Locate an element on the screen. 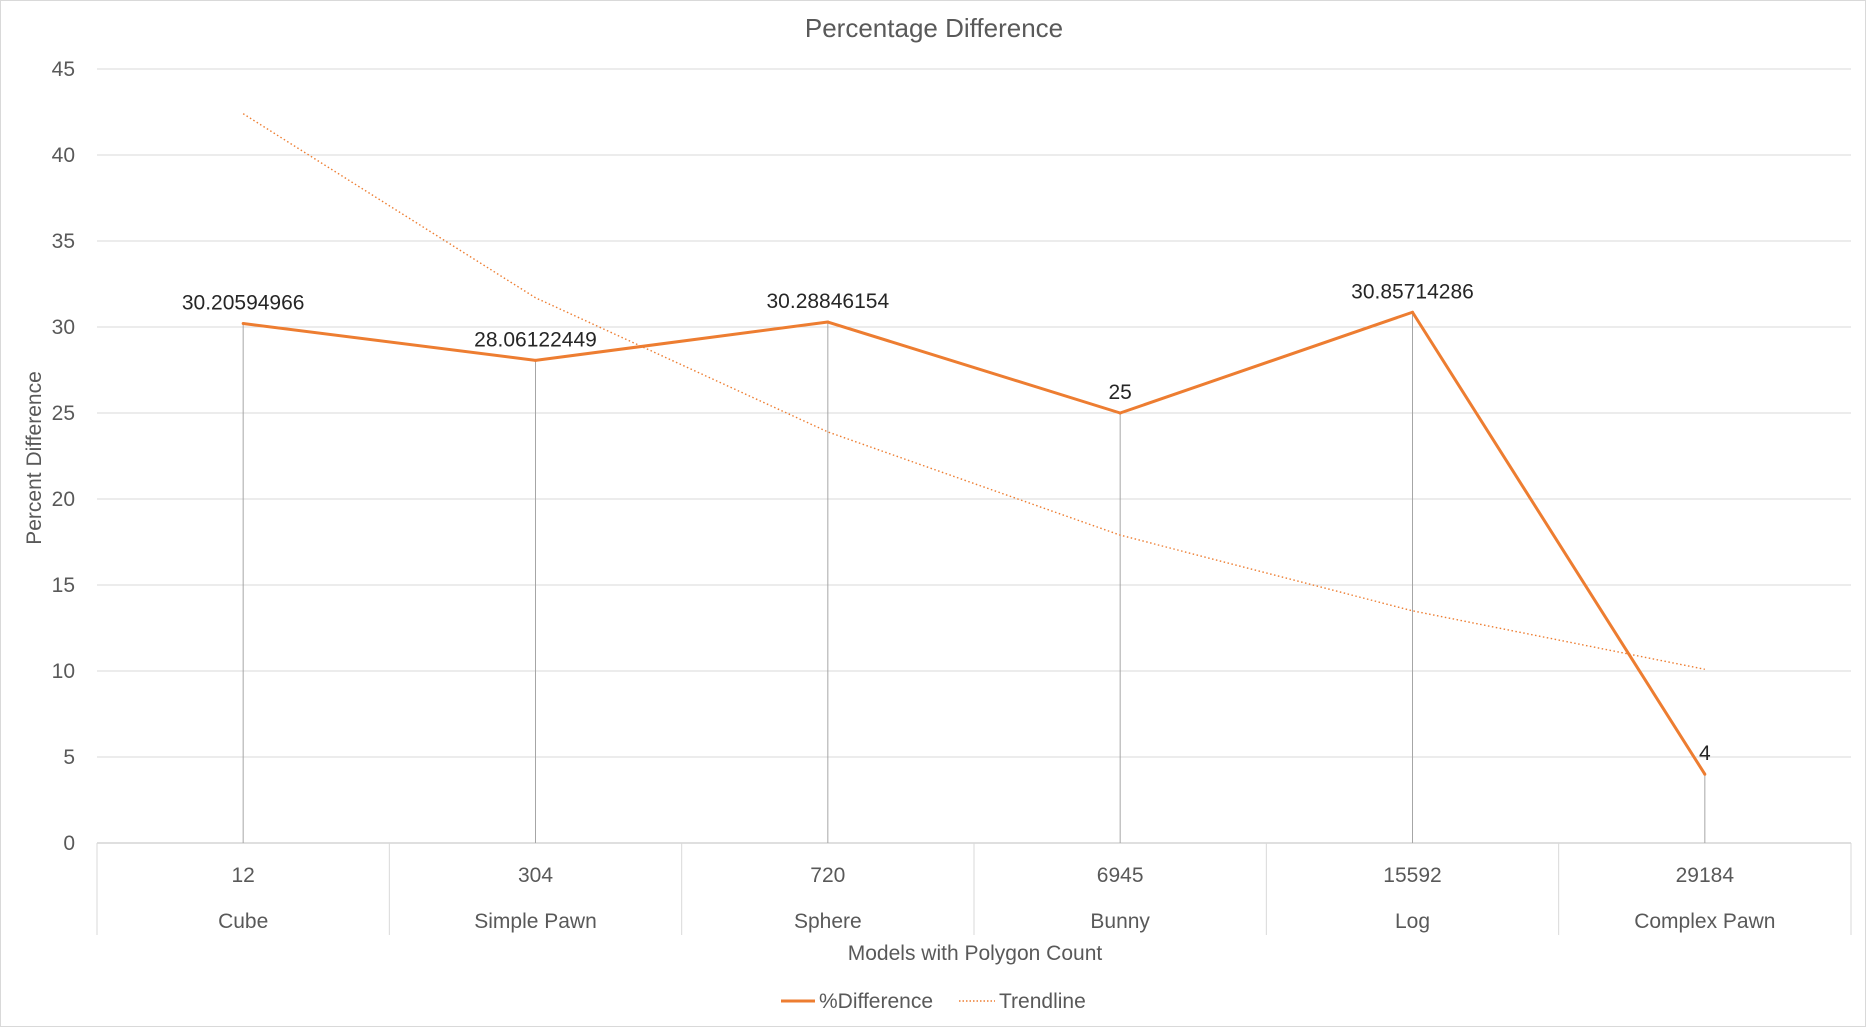  x-tick-count-720: 720 is located at coordinates (827, 875).